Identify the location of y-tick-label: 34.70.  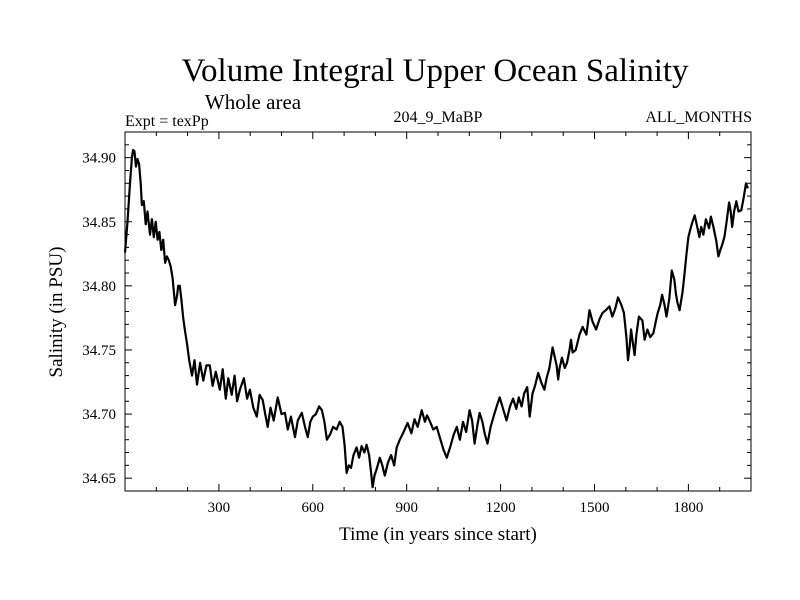
(99, 415).